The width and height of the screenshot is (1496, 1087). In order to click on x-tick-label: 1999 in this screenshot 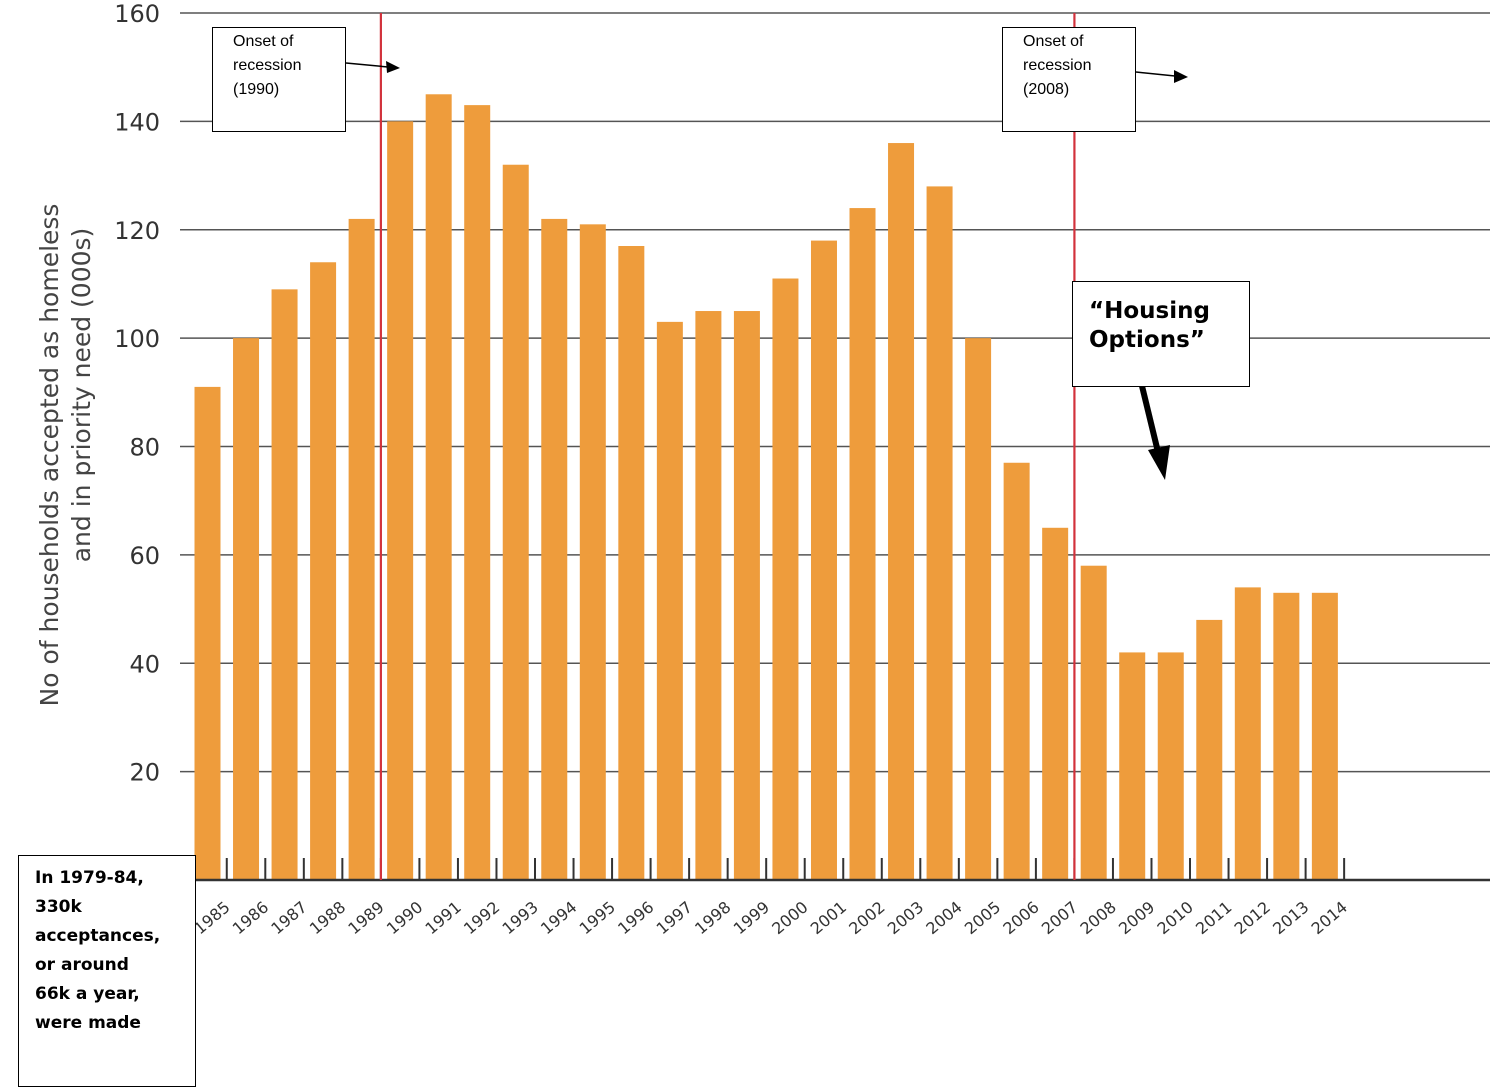, I will do `click(751, 917)`.